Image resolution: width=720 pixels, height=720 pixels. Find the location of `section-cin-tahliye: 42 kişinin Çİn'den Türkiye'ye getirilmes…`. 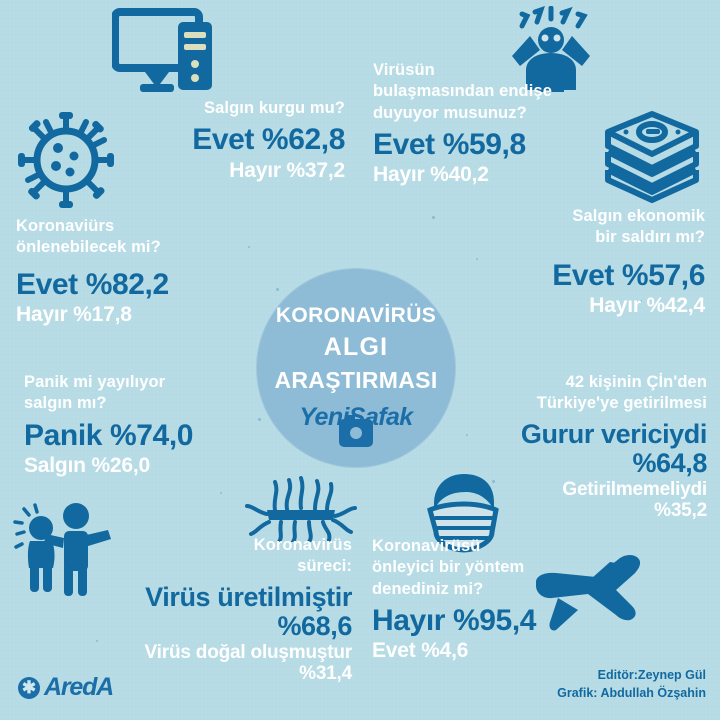

section-cin-tahliye: 42 kişinin Çİn'den Türkiye'ye getirilmes… is located at coordinates (573, 446).